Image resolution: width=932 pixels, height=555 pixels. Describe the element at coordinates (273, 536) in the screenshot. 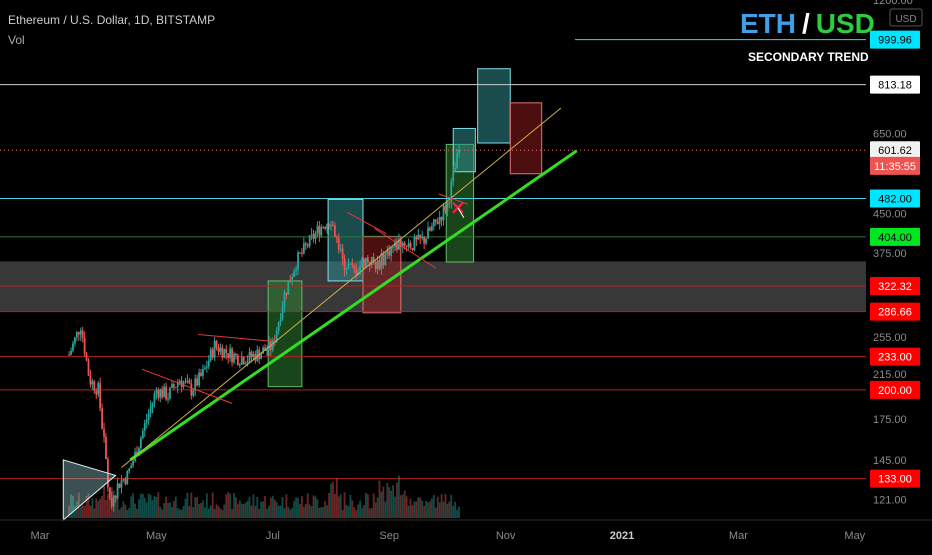

I see `time-tick-2: Jul` at that location.